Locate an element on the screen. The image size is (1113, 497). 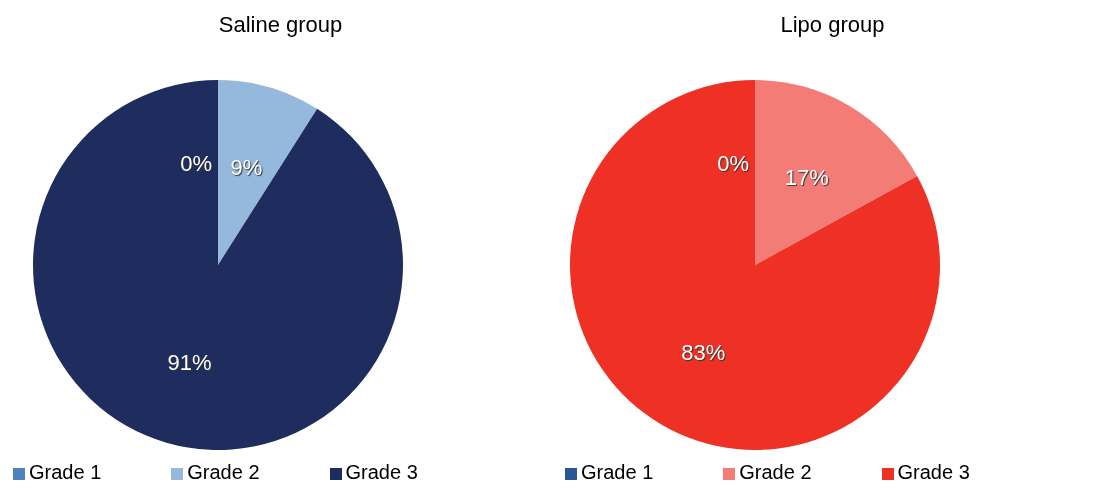
chart-title: Saline group is located at coordinates (280, 25).